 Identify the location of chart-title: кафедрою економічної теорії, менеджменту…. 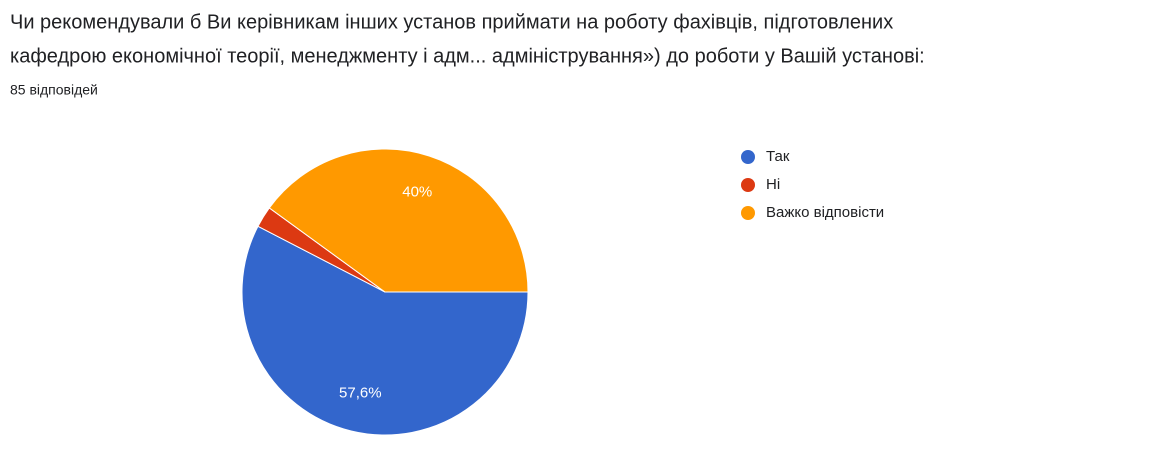
(467, 56).